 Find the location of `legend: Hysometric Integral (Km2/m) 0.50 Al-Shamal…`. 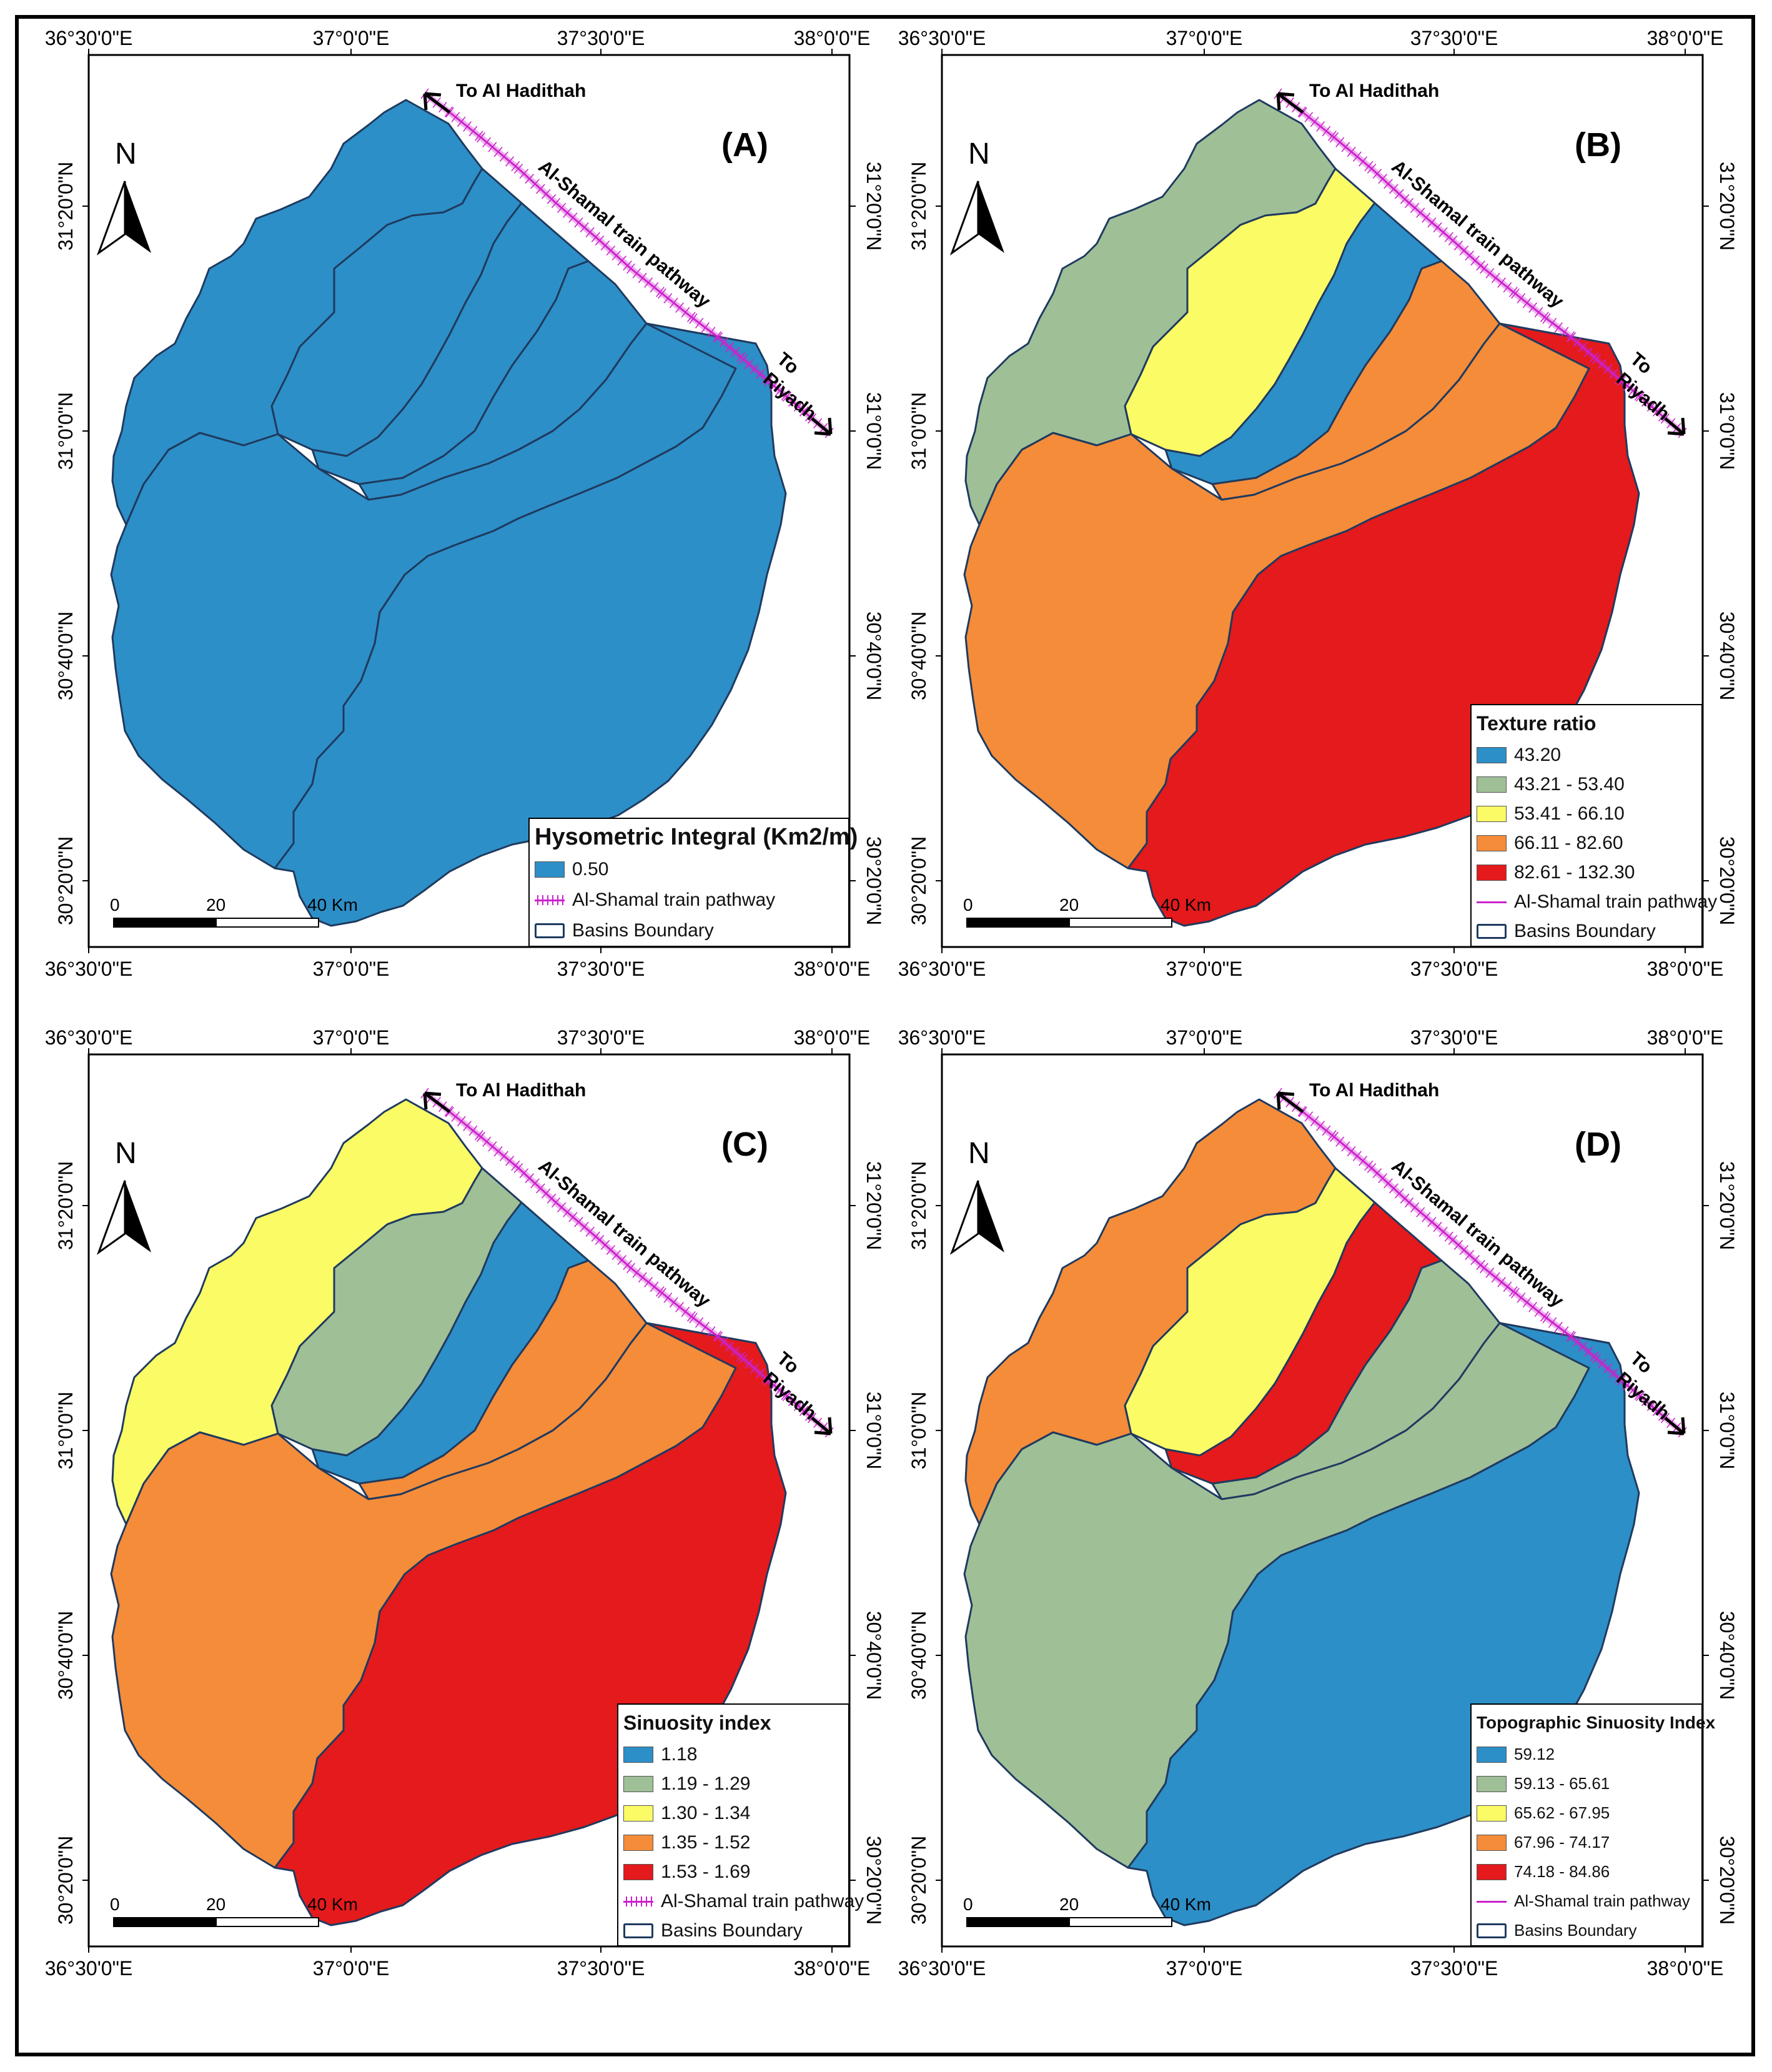

legend: Hysometric Integral (Km2/m) 0.50 Al-Shamal… is located at coordinates (693, 882).